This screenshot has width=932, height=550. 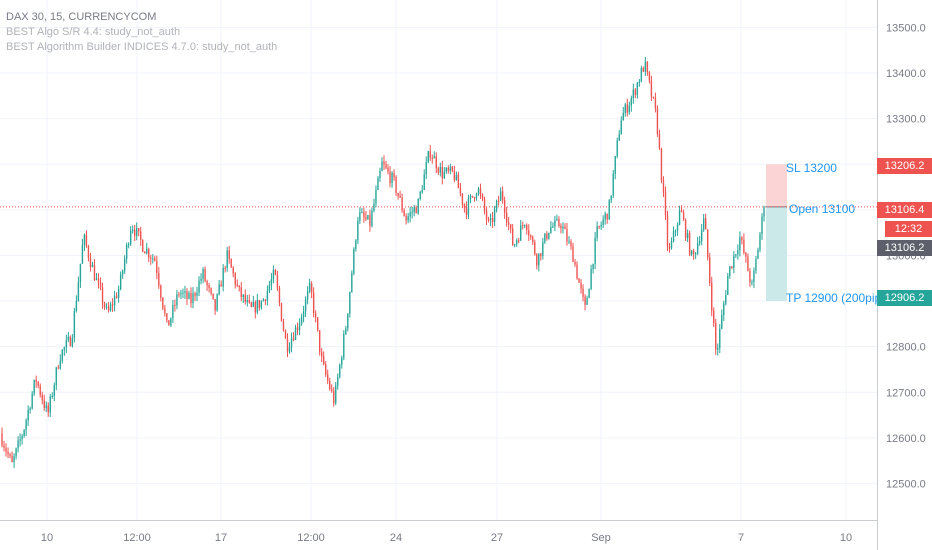 What do you see at coordinates (906, 393) in the screenshot?
I see `y-tick-label: 12700.0` at bounding box center [906, 393].